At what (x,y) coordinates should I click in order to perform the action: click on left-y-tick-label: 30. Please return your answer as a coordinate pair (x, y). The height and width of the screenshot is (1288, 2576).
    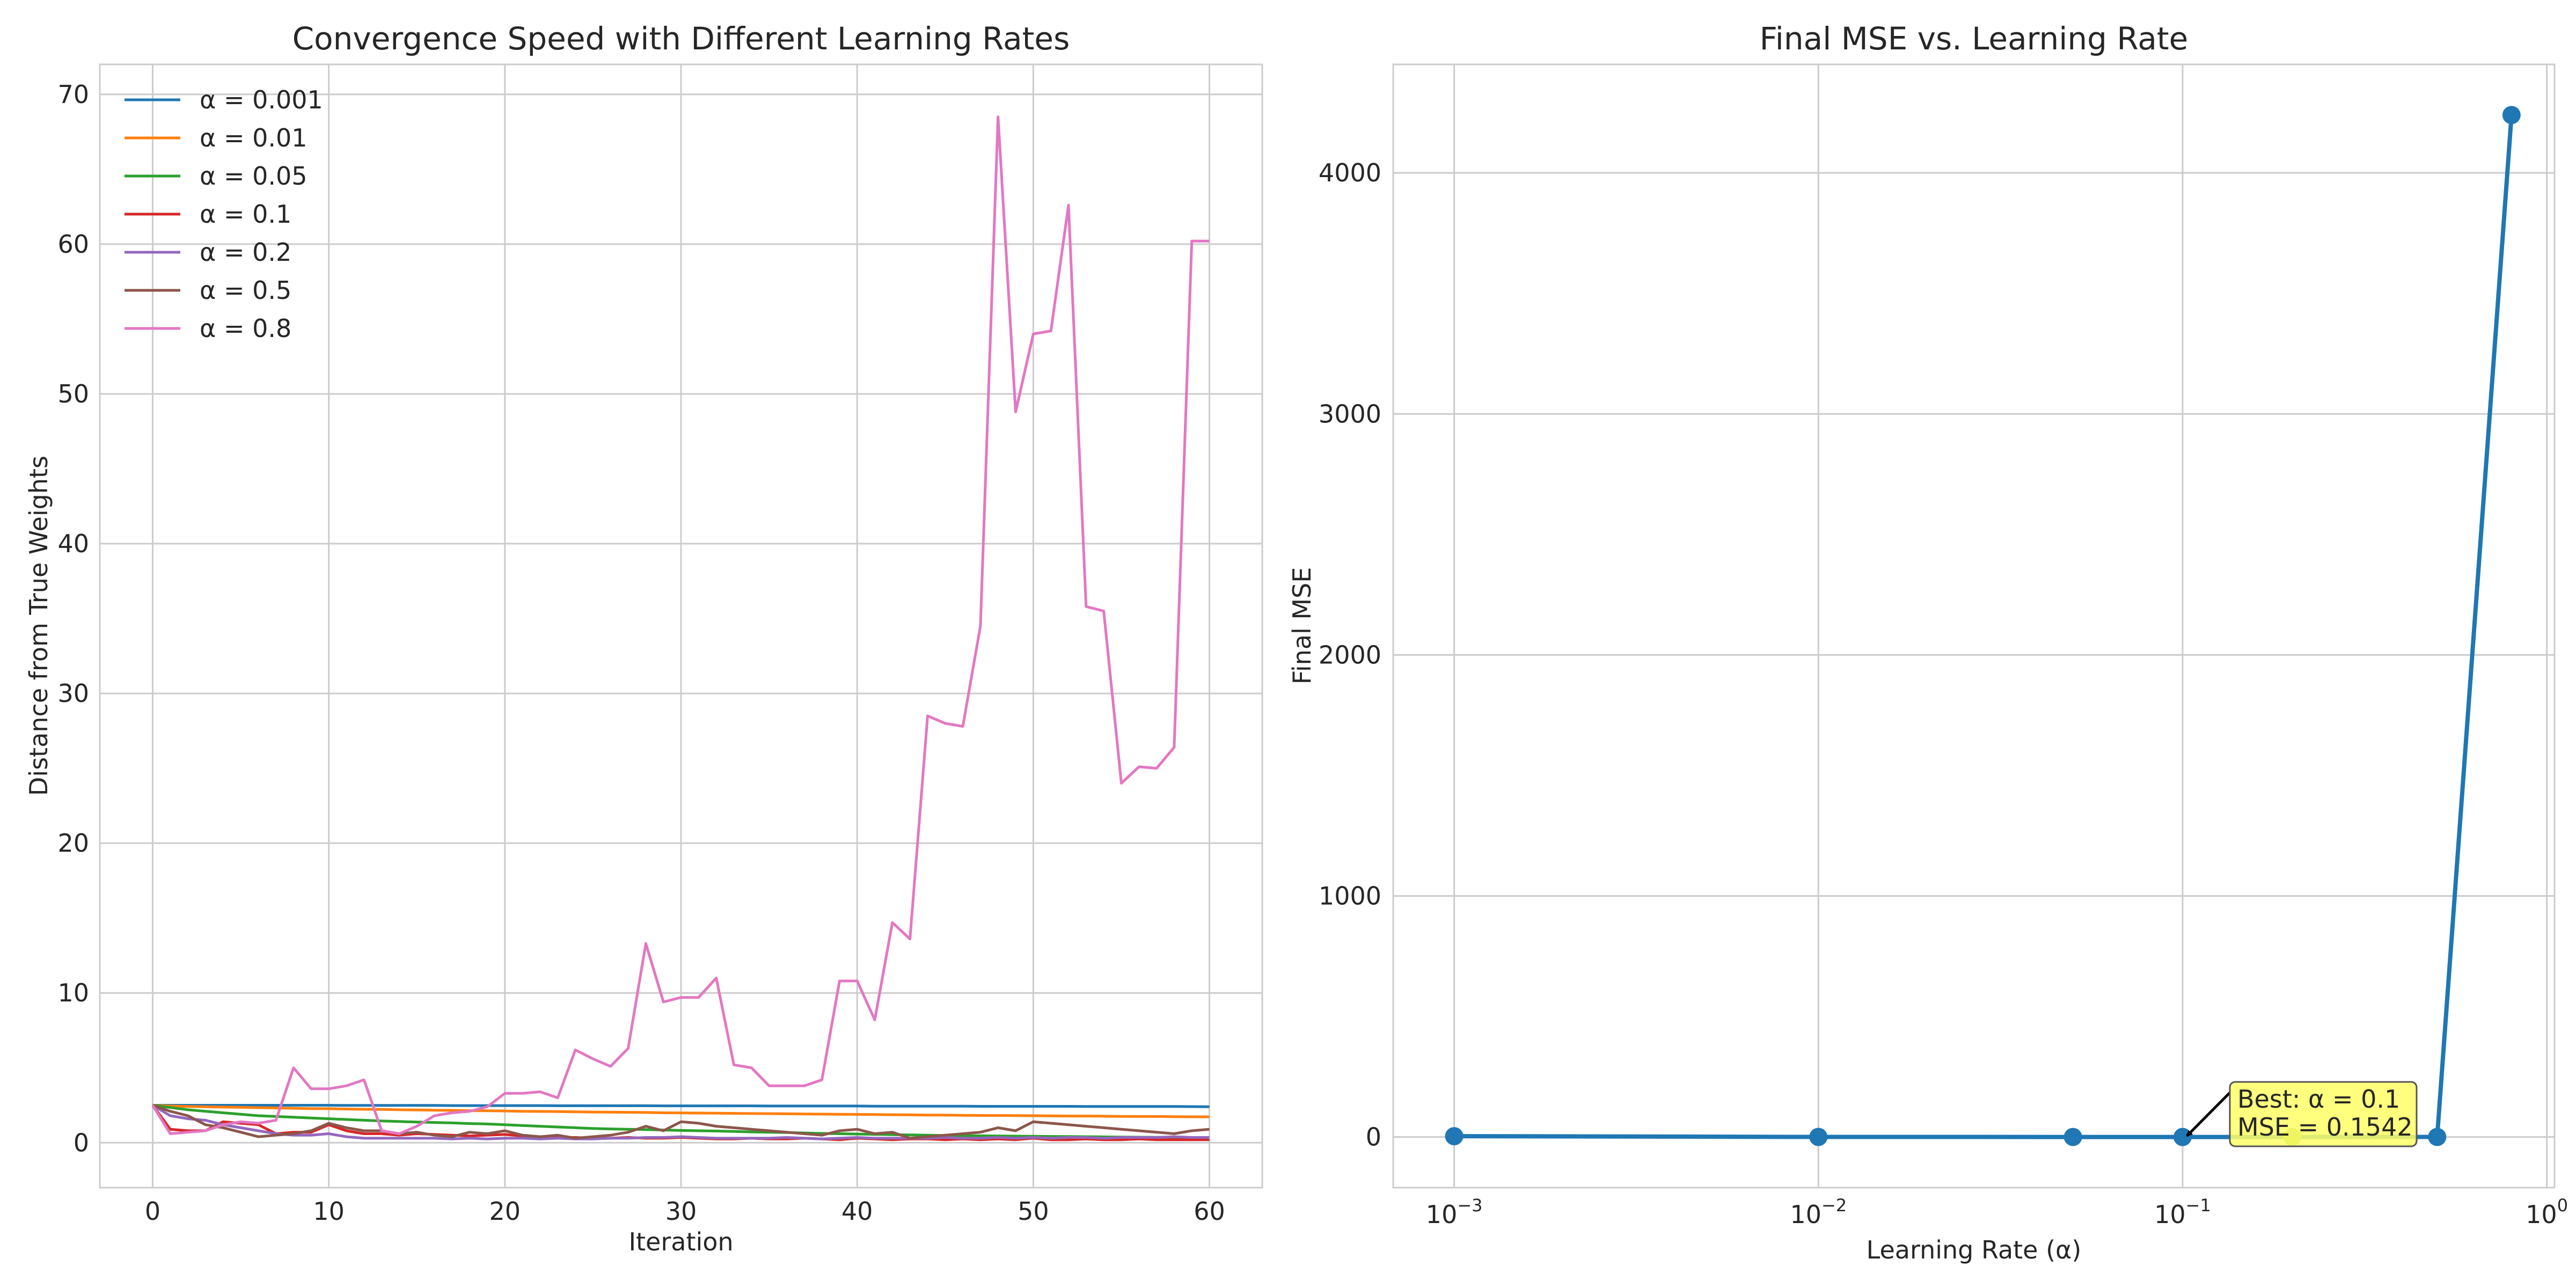
    Looking at the image, I should click on (73, 693).